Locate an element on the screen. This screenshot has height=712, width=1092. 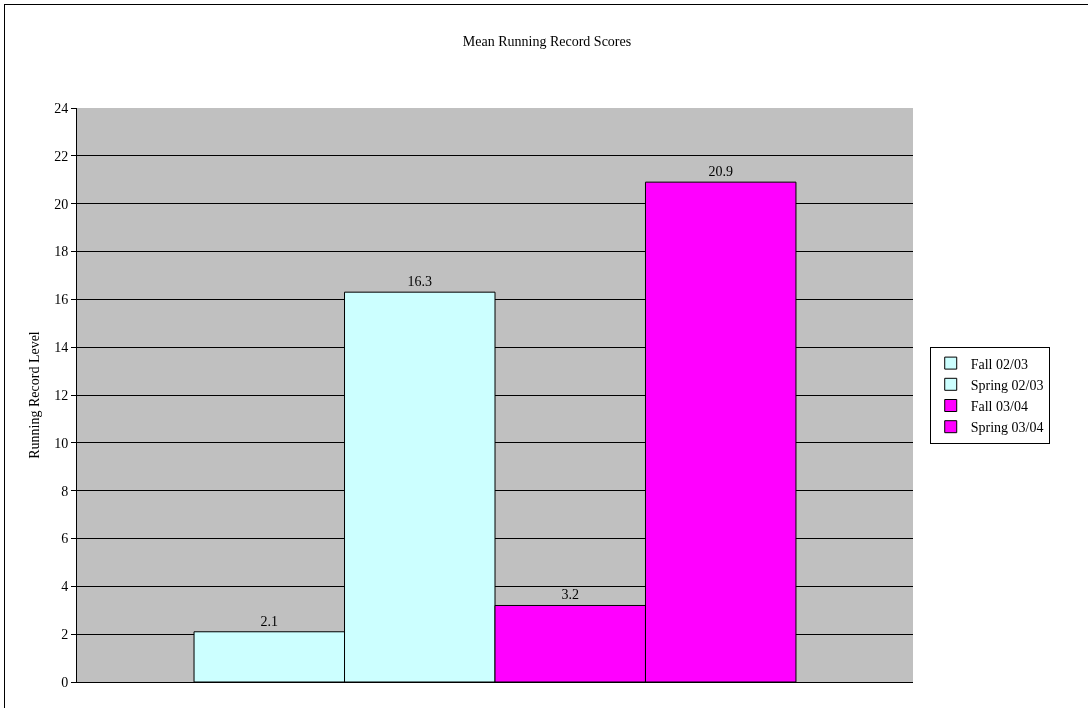
chart-title: Mean Running Record Scores is located at coordinates (547, 42).